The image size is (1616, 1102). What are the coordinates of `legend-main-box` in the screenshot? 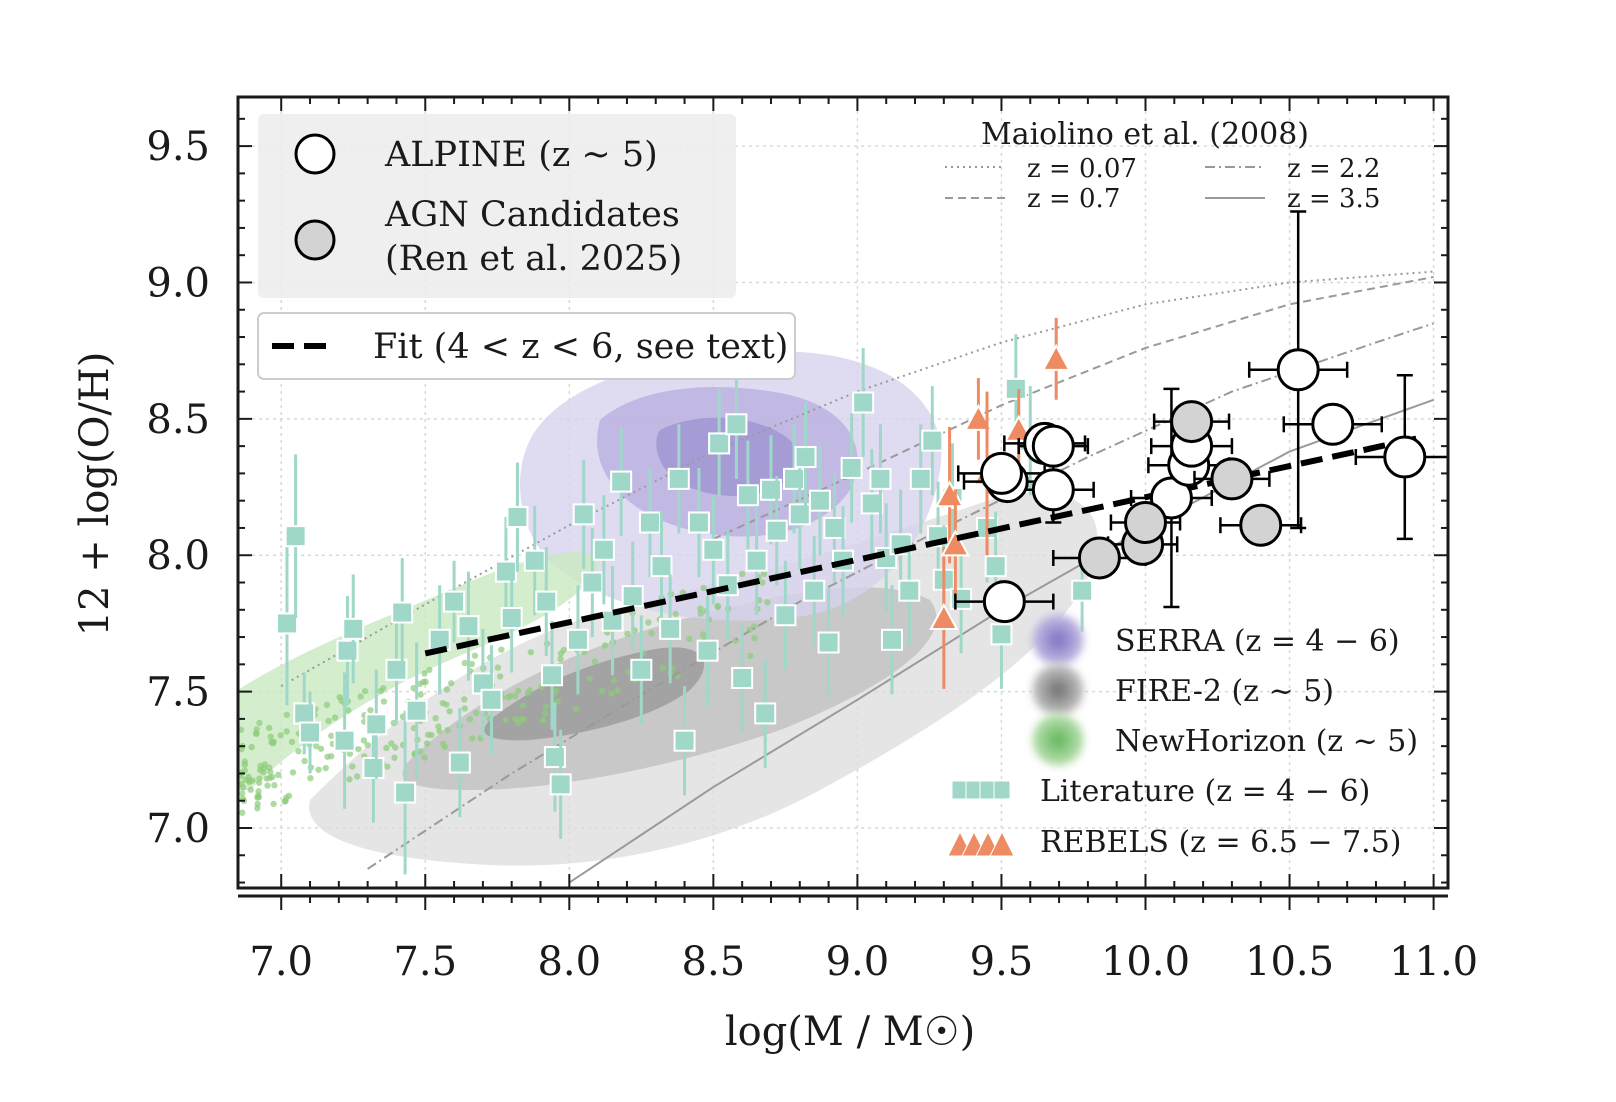 It's located at (497, 206).